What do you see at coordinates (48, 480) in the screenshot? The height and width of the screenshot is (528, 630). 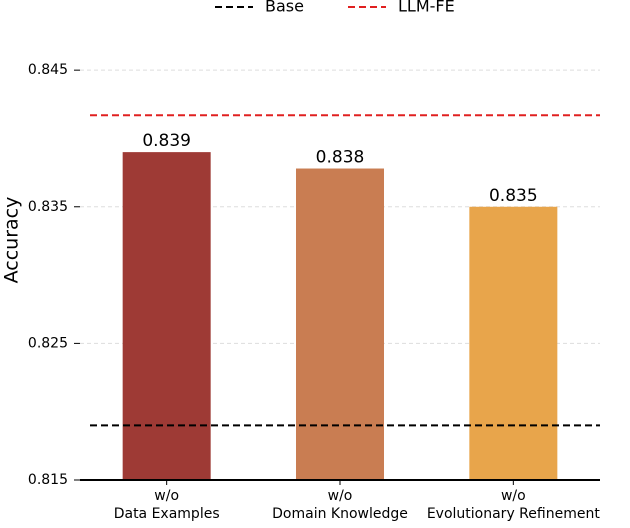 I see `y-tick-label: 0.815` at bounding box center [48, 480].